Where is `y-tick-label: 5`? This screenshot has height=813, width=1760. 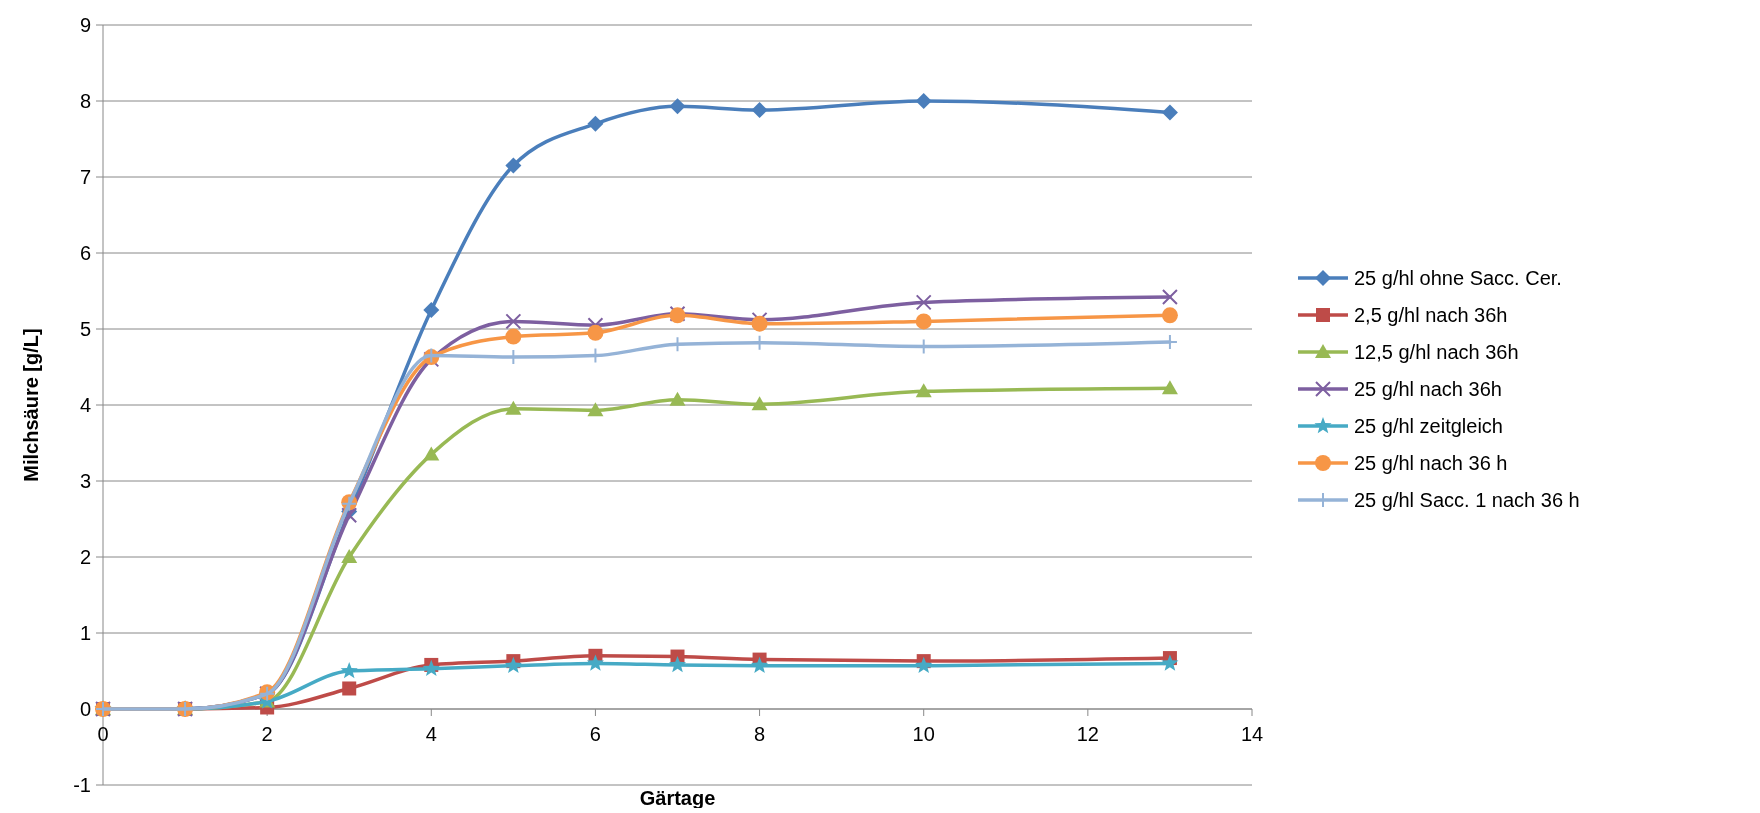
y-tick-label: 5 is located at coordinates (85, 329).